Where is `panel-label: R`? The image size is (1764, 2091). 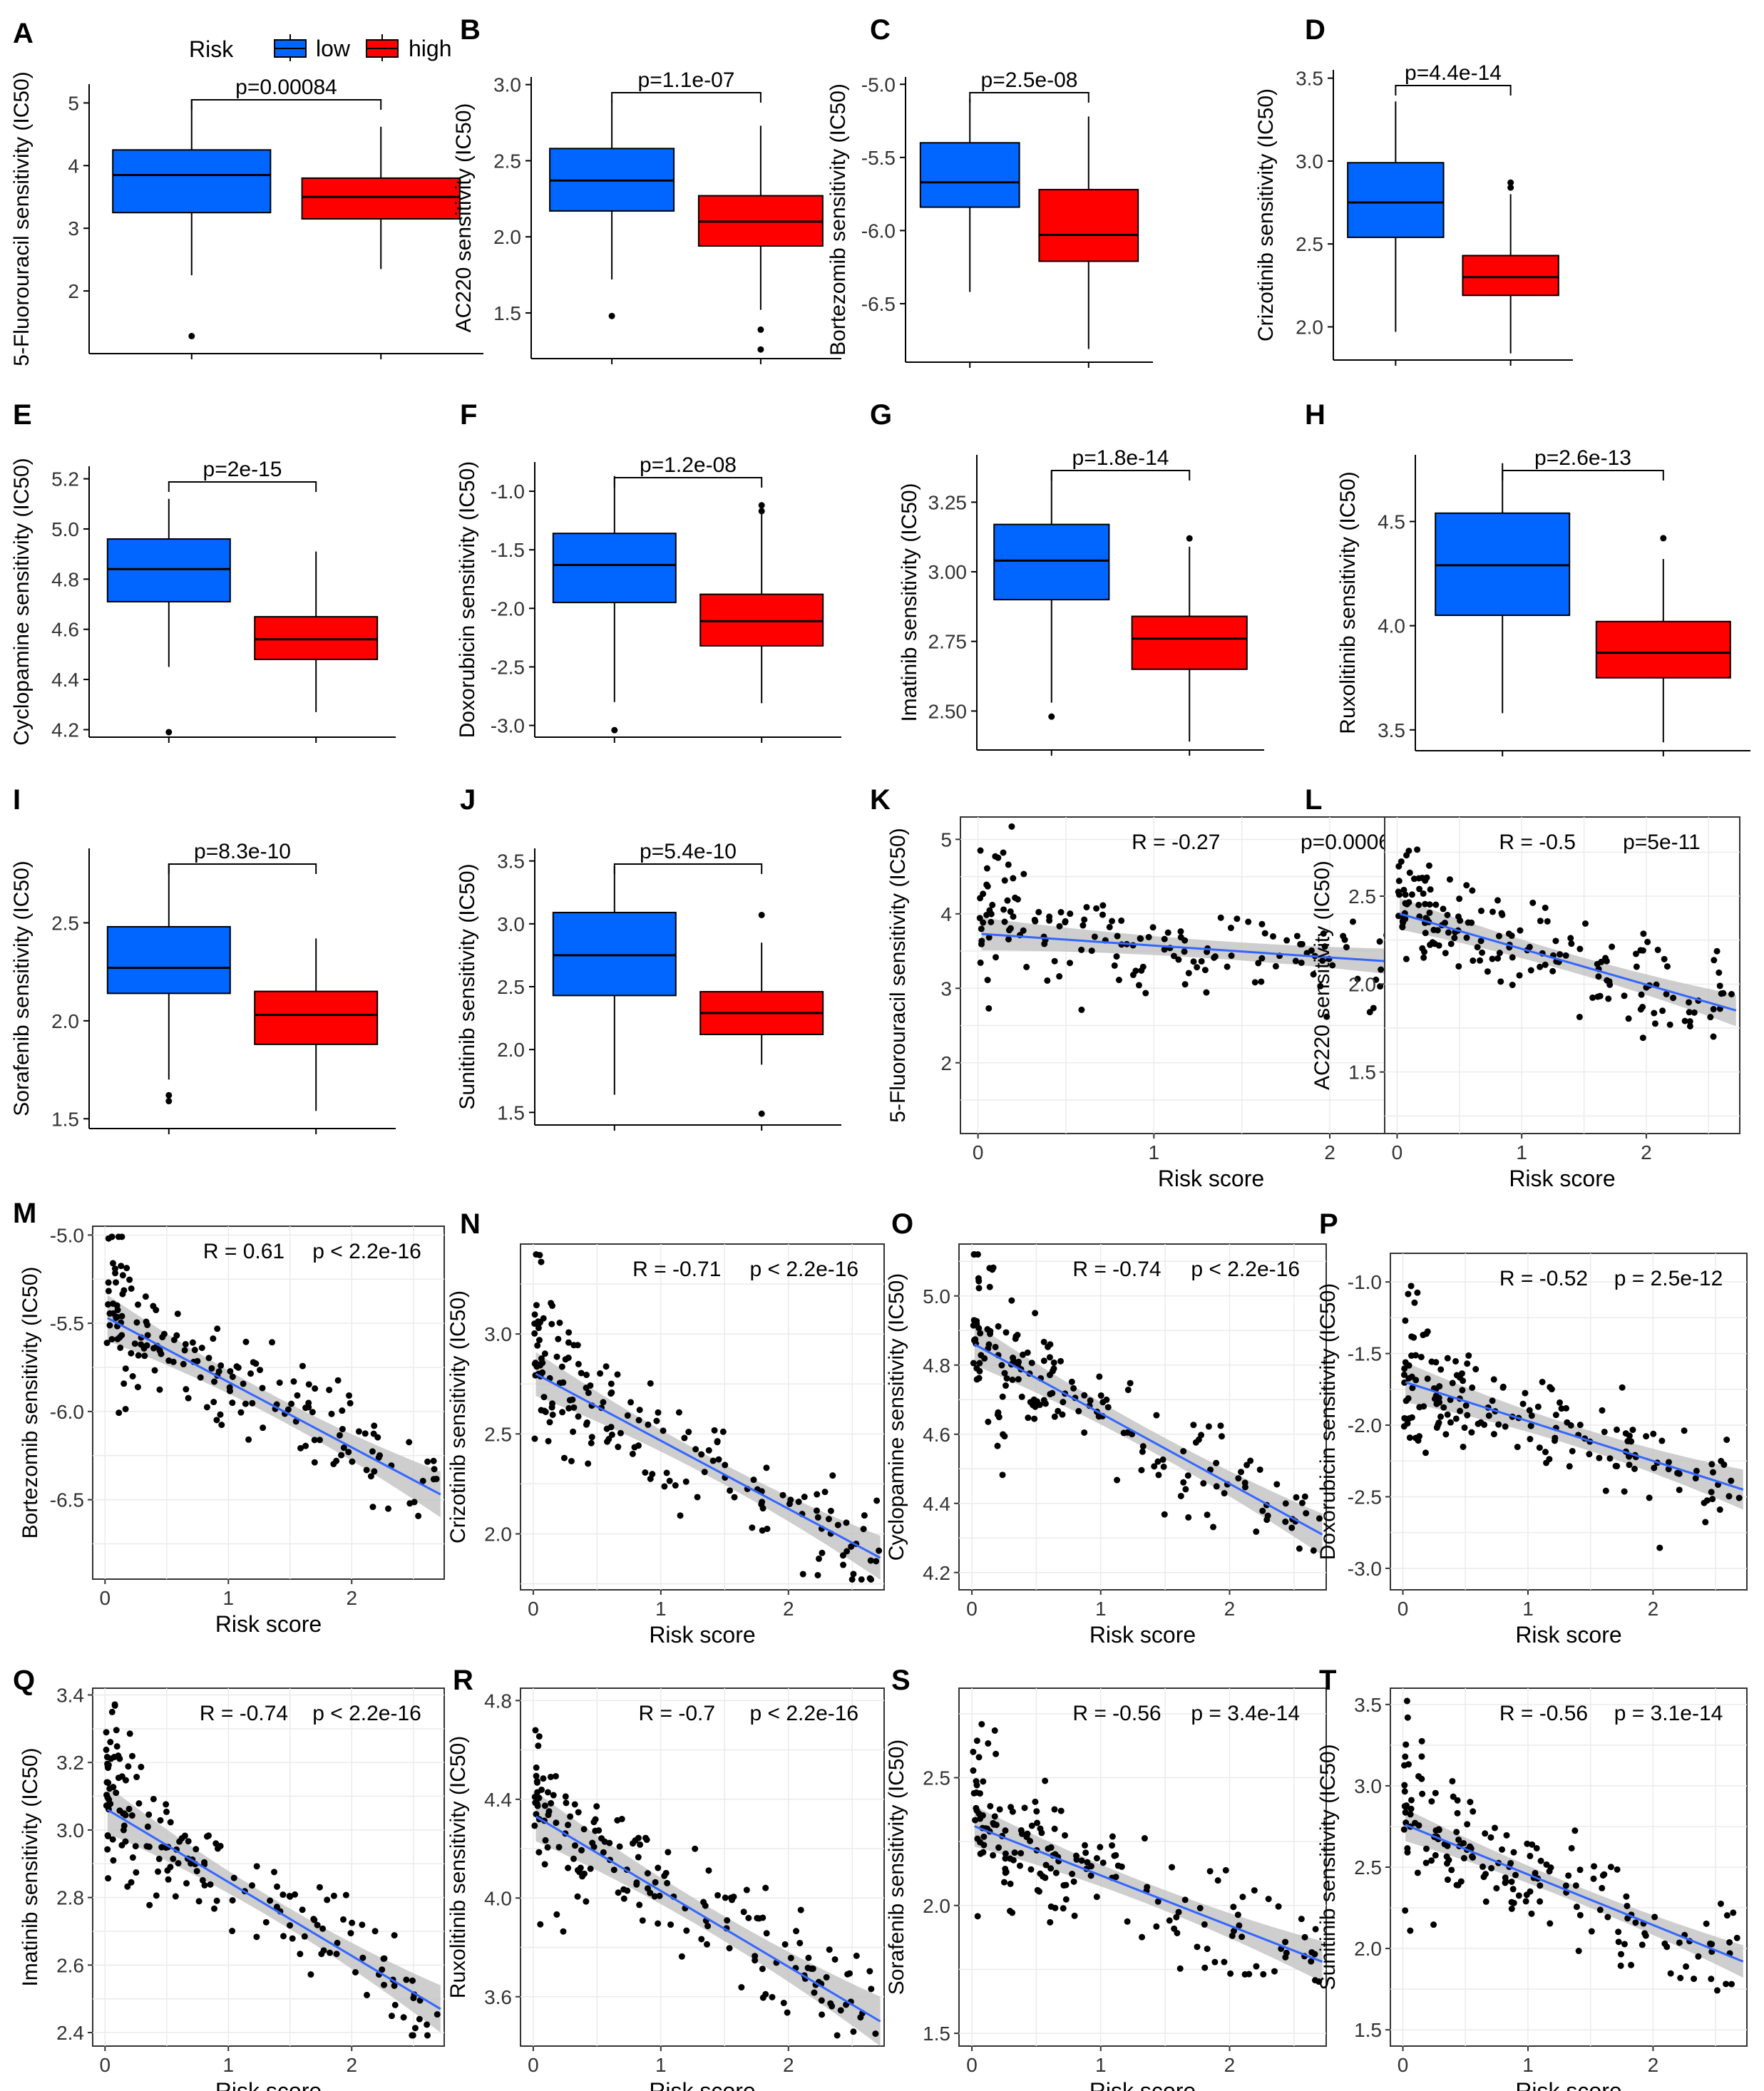
panel-label: R is located at coordinates (463, 1680).